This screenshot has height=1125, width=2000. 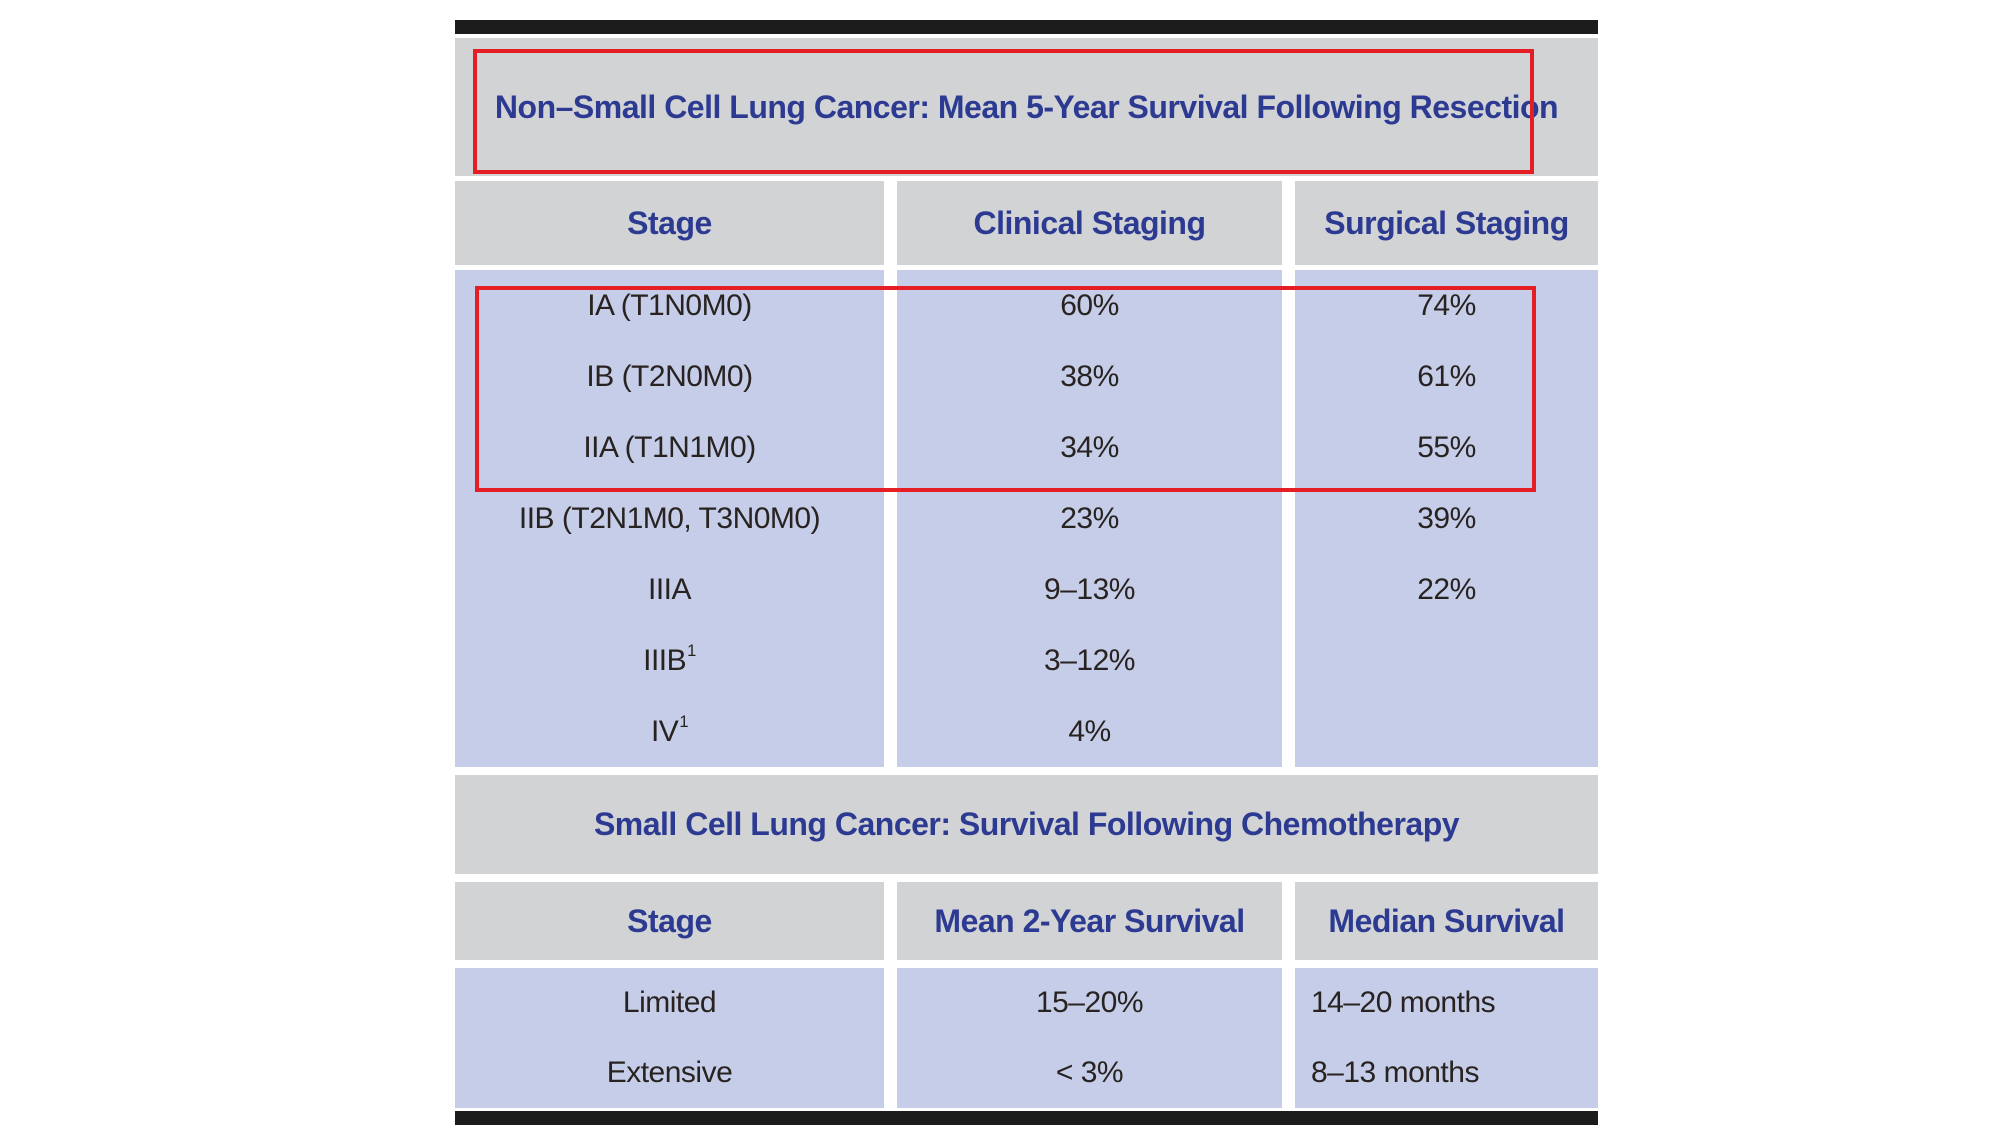 I want to click on nsclc-surgical-column: 74% 61% 55% 39% 22%, so click(x=1446, y=518).